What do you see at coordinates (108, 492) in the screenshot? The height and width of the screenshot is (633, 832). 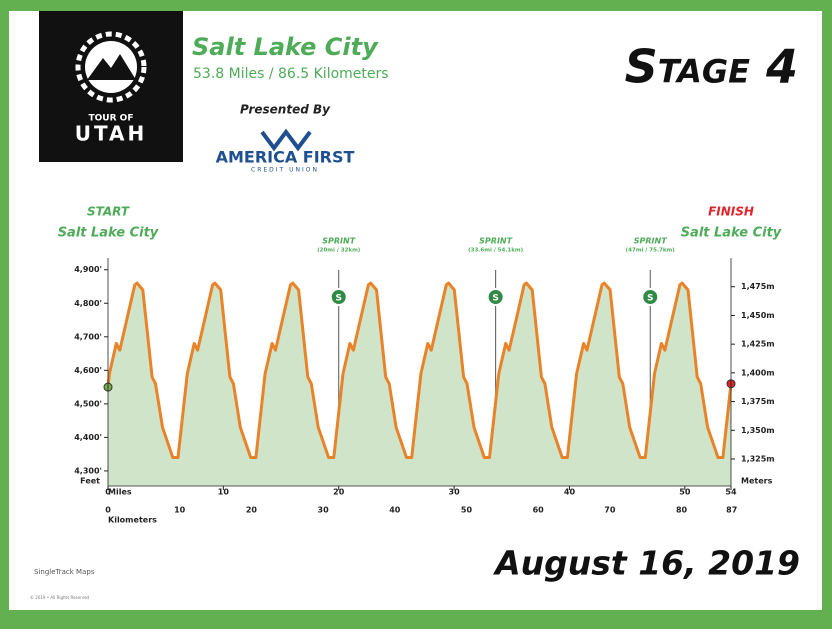 I see `x-tick-label: 0` at bounding box center [108, 492].